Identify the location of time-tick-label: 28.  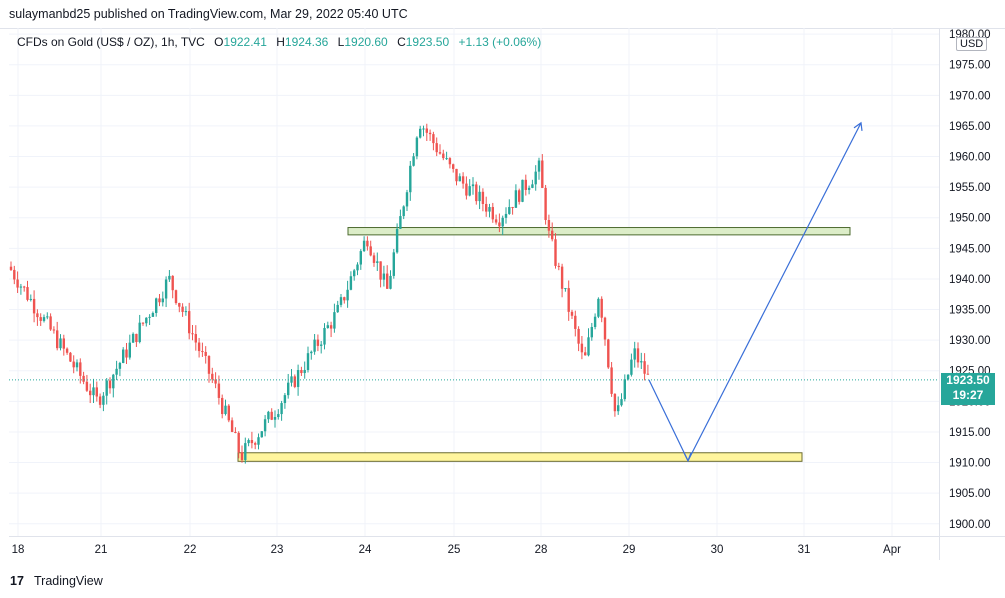
(541, 550).